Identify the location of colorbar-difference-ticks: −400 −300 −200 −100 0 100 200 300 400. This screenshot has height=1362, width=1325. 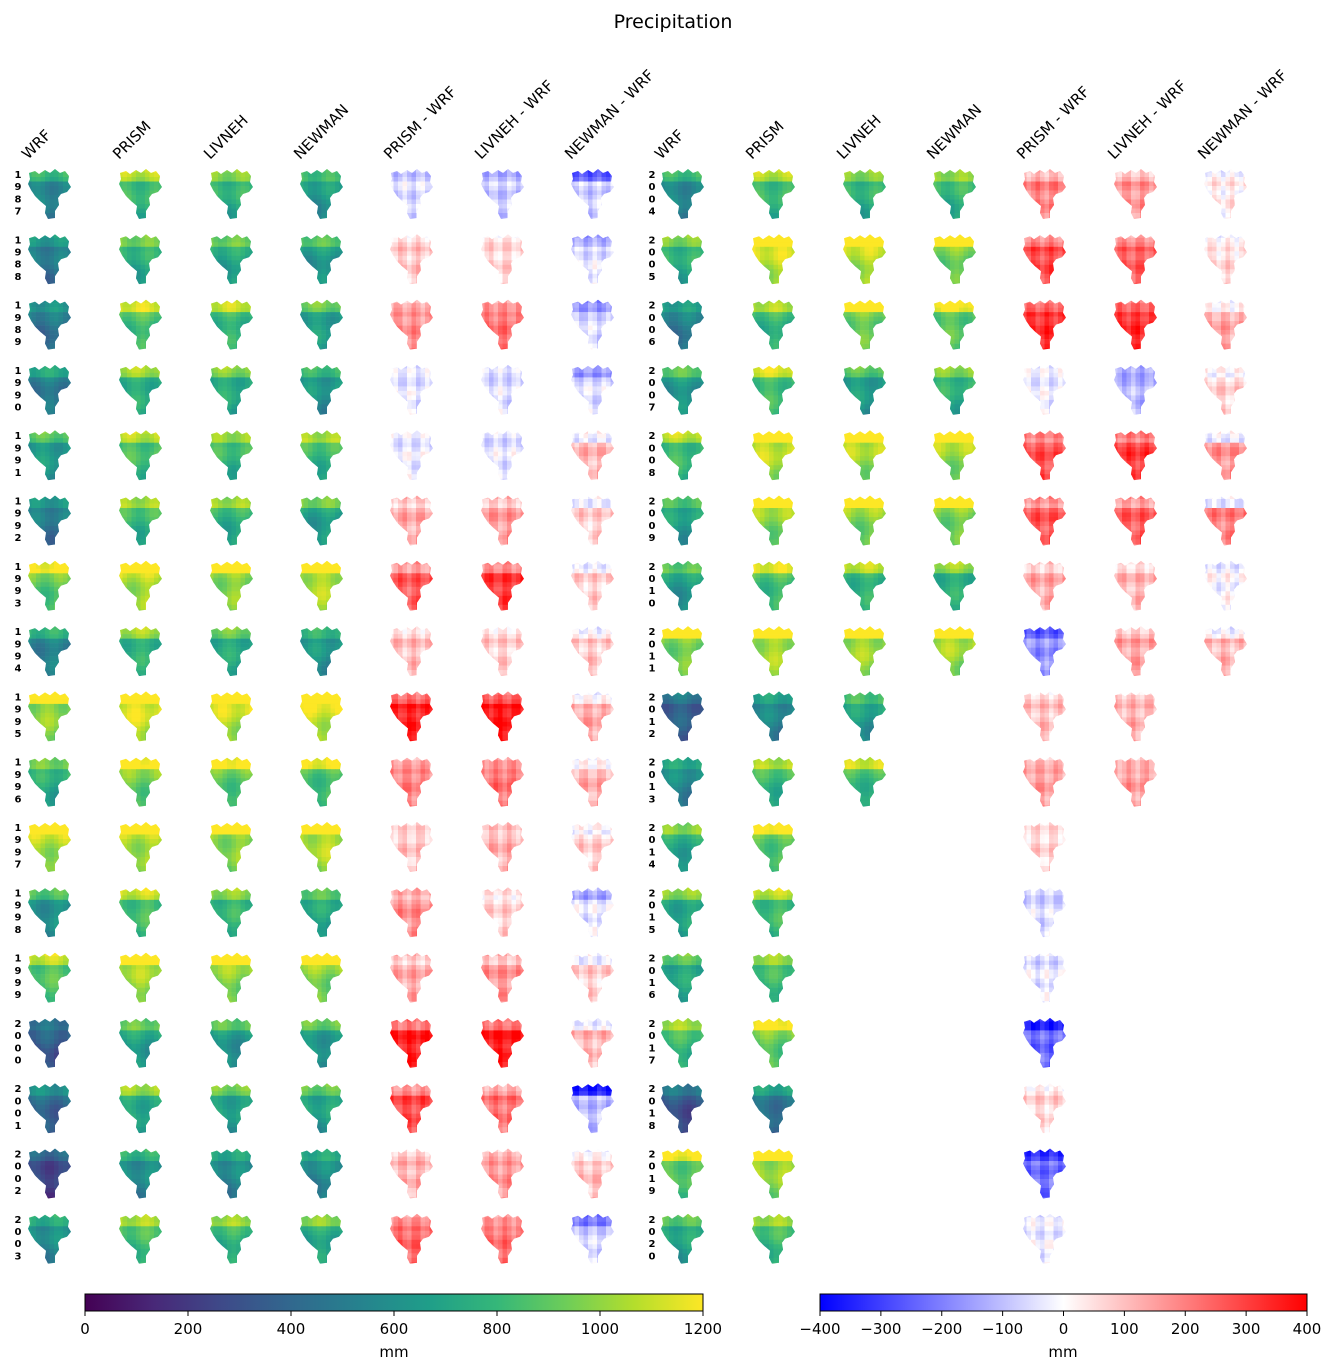
(1060, 1324).